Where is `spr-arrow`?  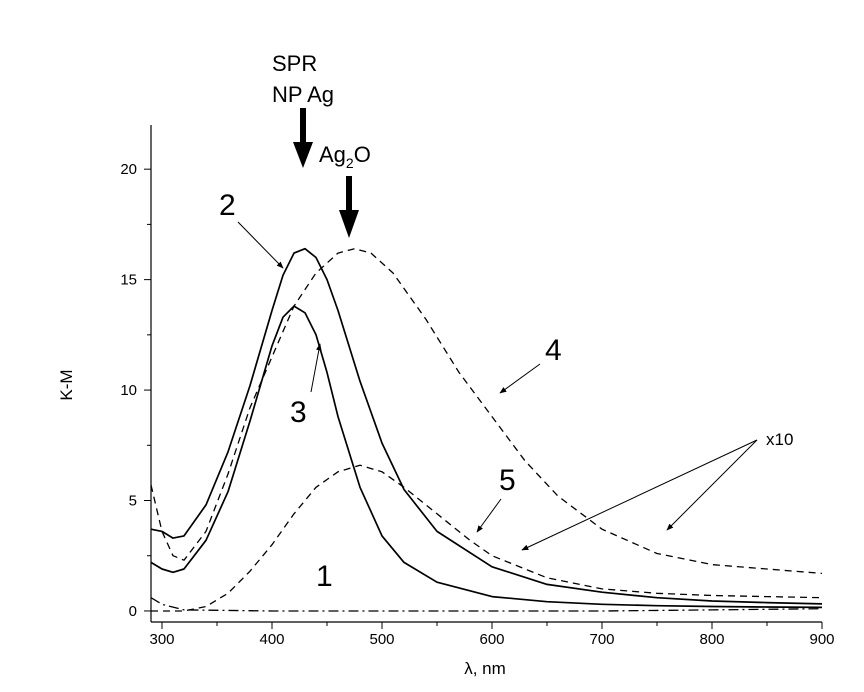
spr-arrow is located at coordinates (303, 138).